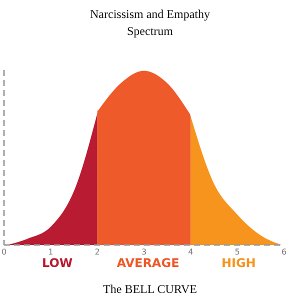  I want to click on x-tick-label: 2, so click(97, 252).